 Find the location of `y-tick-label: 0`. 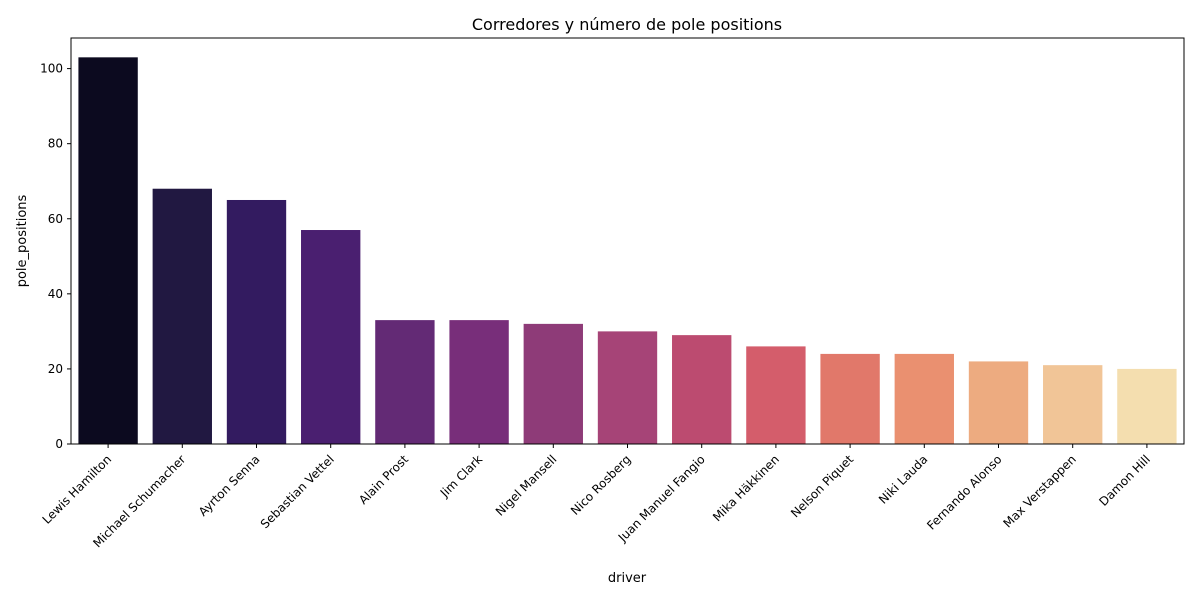

y-tick-label: 0 is located at coordinates (59, 444).